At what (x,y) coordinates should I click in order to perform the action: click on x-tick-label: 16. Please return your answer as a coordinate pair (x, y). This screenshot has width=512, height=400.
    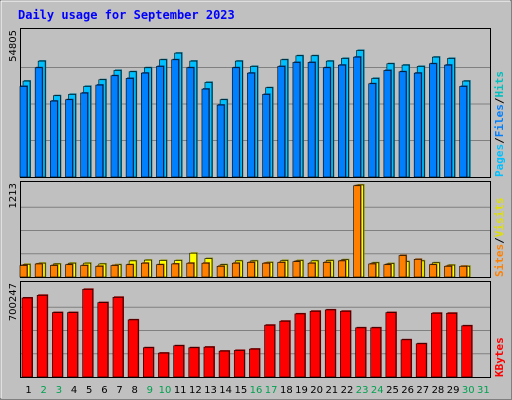
    Looking at the image, I should click on (256, 390).